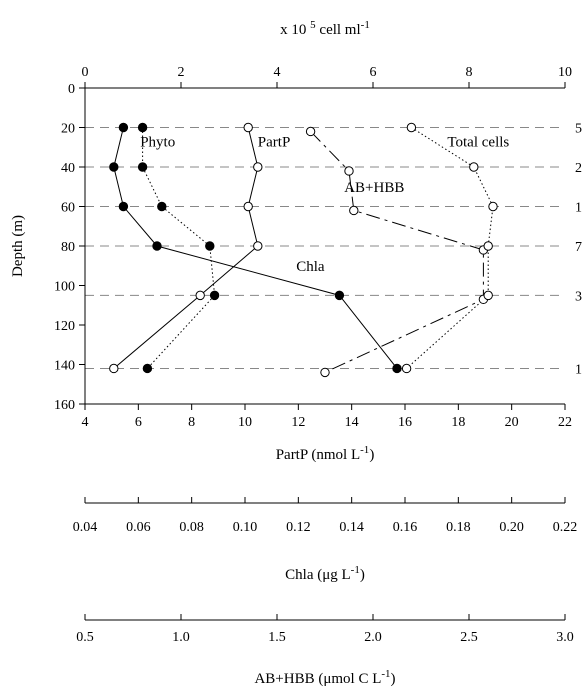  What do you see at coordinates (245, 422) in the screenshot?
I see `partp-tick-label: 10` at bounding box center [245, 422].